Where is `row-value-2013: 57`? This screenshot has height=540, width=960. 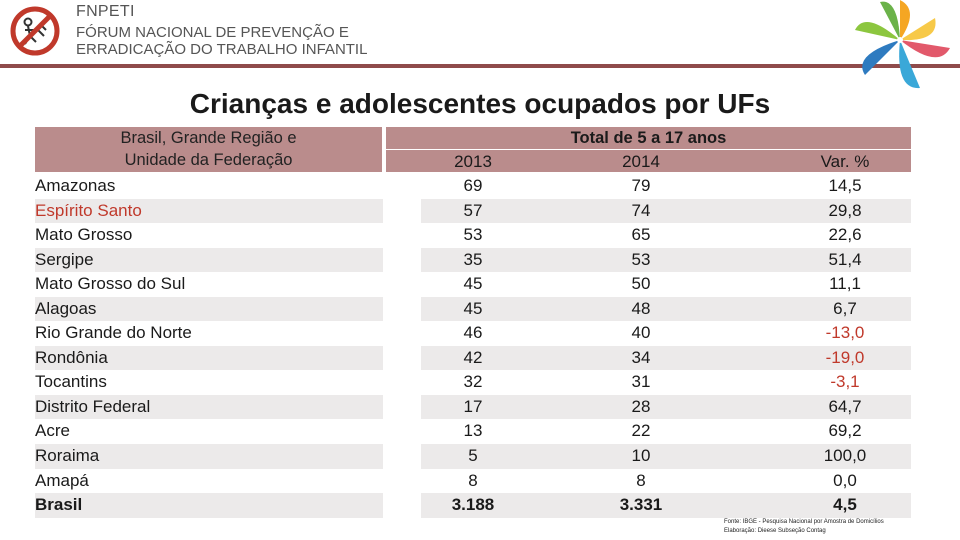
row-value-2013: 57 is located at coordinates (473, 210).